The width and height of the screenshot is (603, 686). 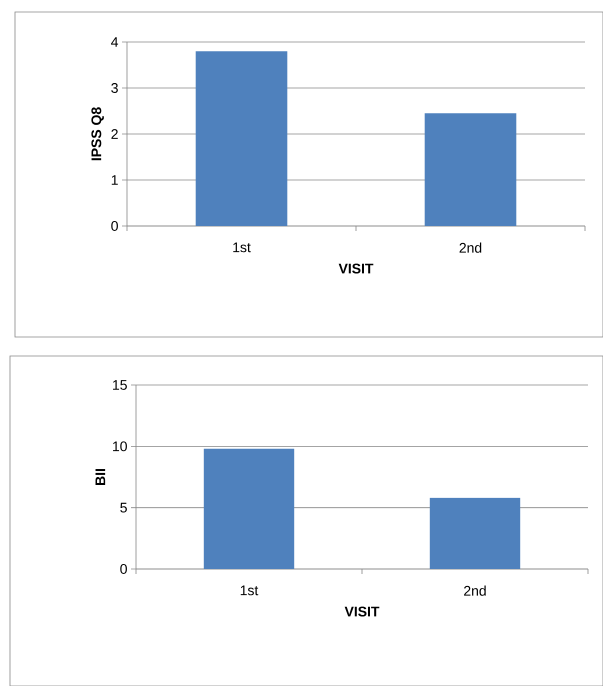 What do you see at coordinates (120, 446) in the screenshot?
I see `y-tick-label: 10` at bounding box center [120, 446].